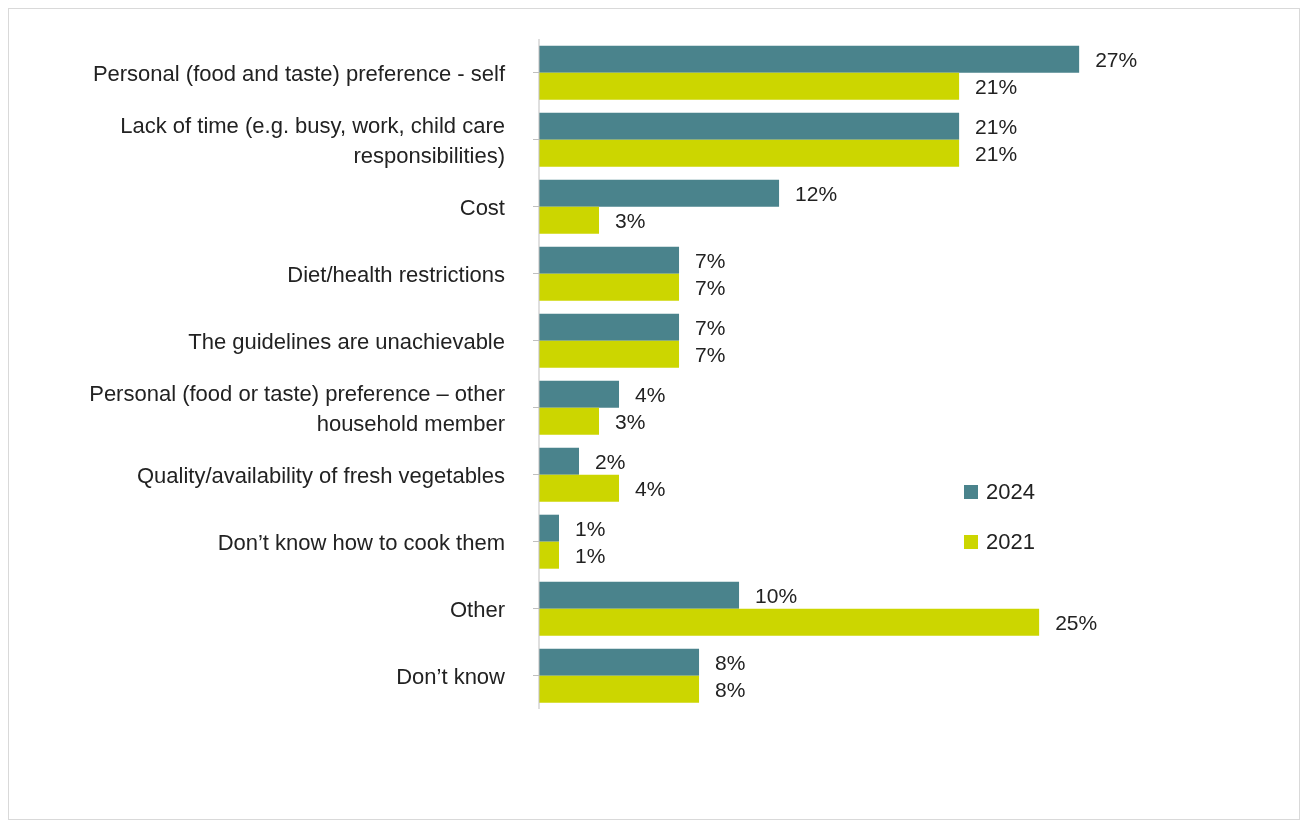  What do you see at coordinates (1010, 492) in the screenshot?
I see `legend-label: 2024` at bounding box center [1010, 492].